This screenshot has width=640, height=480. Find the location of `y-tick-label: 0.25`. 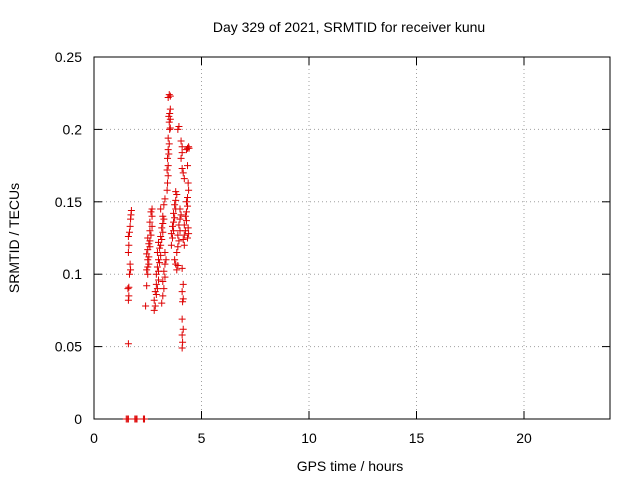

y-tick-label: 0.25 is located at coordinates (68, 57).